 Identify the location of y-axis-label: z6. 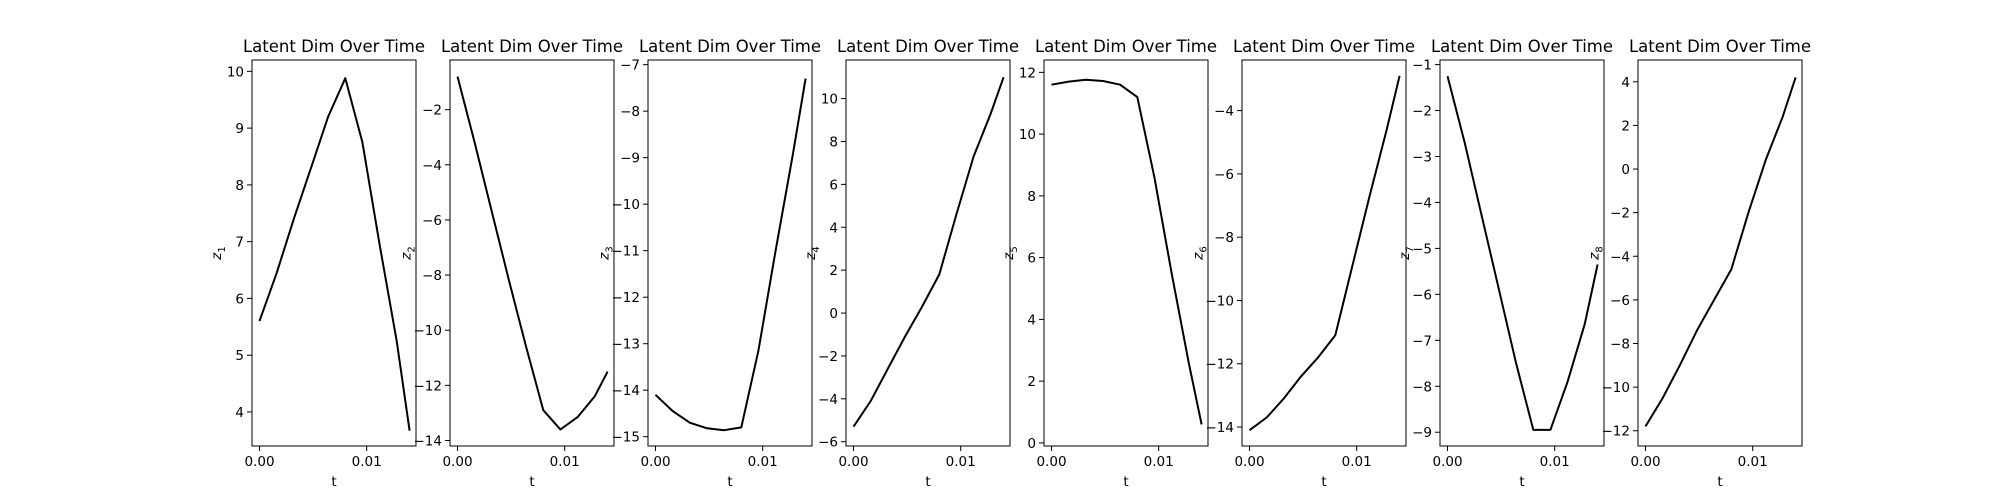
(1200, 253).